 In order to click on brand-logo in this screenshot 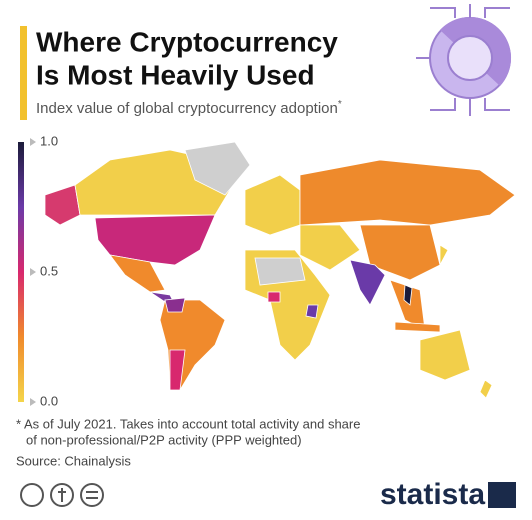, I will do `click(502, 495)`.